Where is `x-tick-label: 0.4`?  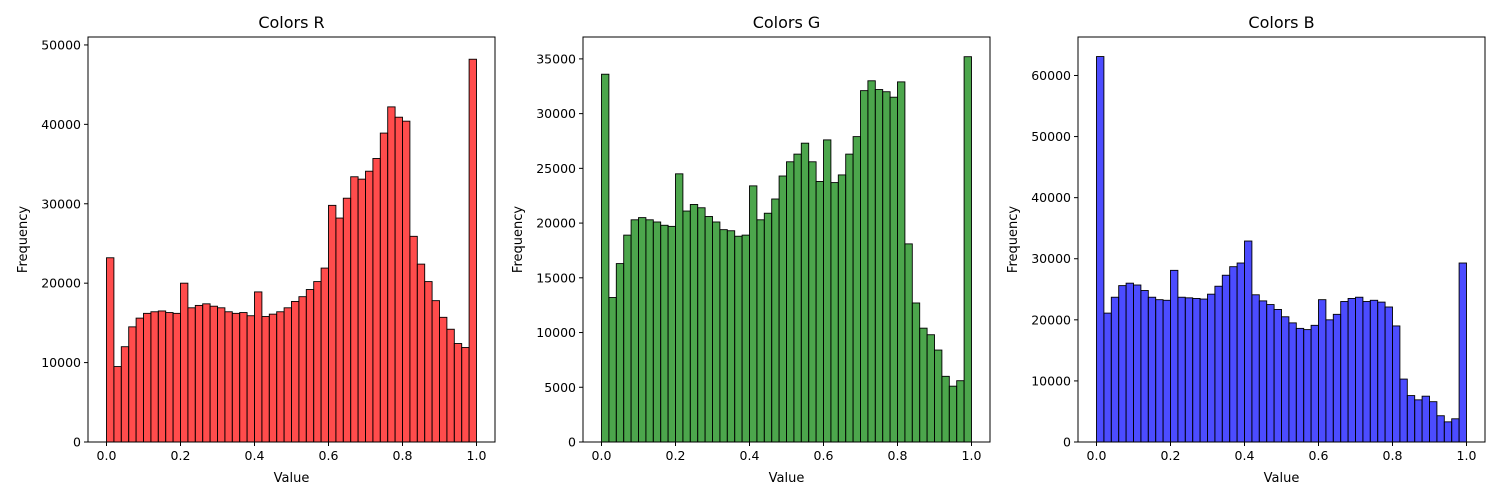 x-tick-label: 0.4 is located at coordinates (750, 455).